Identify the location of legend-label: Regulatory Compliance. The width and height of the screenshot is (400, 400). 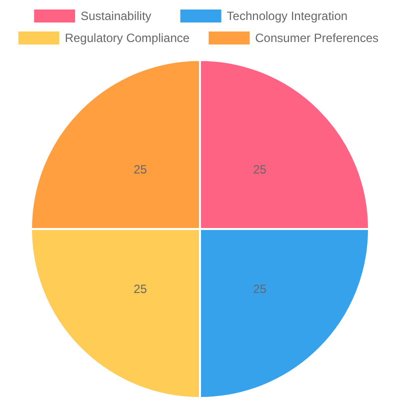
(127, 38).